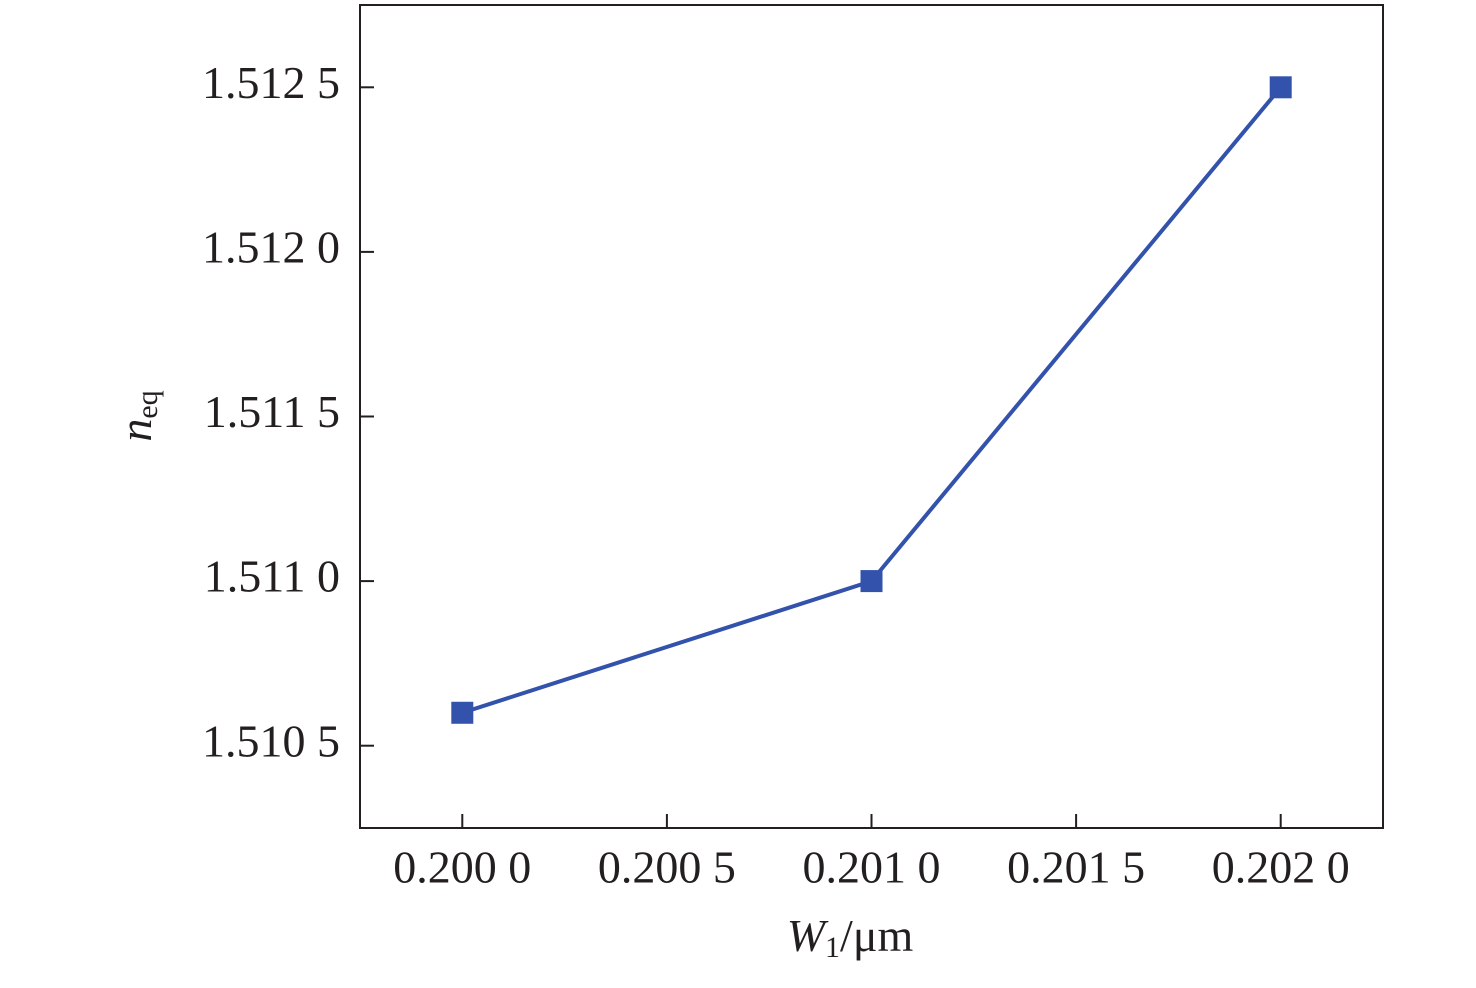  What do you see at coordinates (832, 947) in the screenshot?
I see `x-label-sub: 1` at bounding box center [832, 947].